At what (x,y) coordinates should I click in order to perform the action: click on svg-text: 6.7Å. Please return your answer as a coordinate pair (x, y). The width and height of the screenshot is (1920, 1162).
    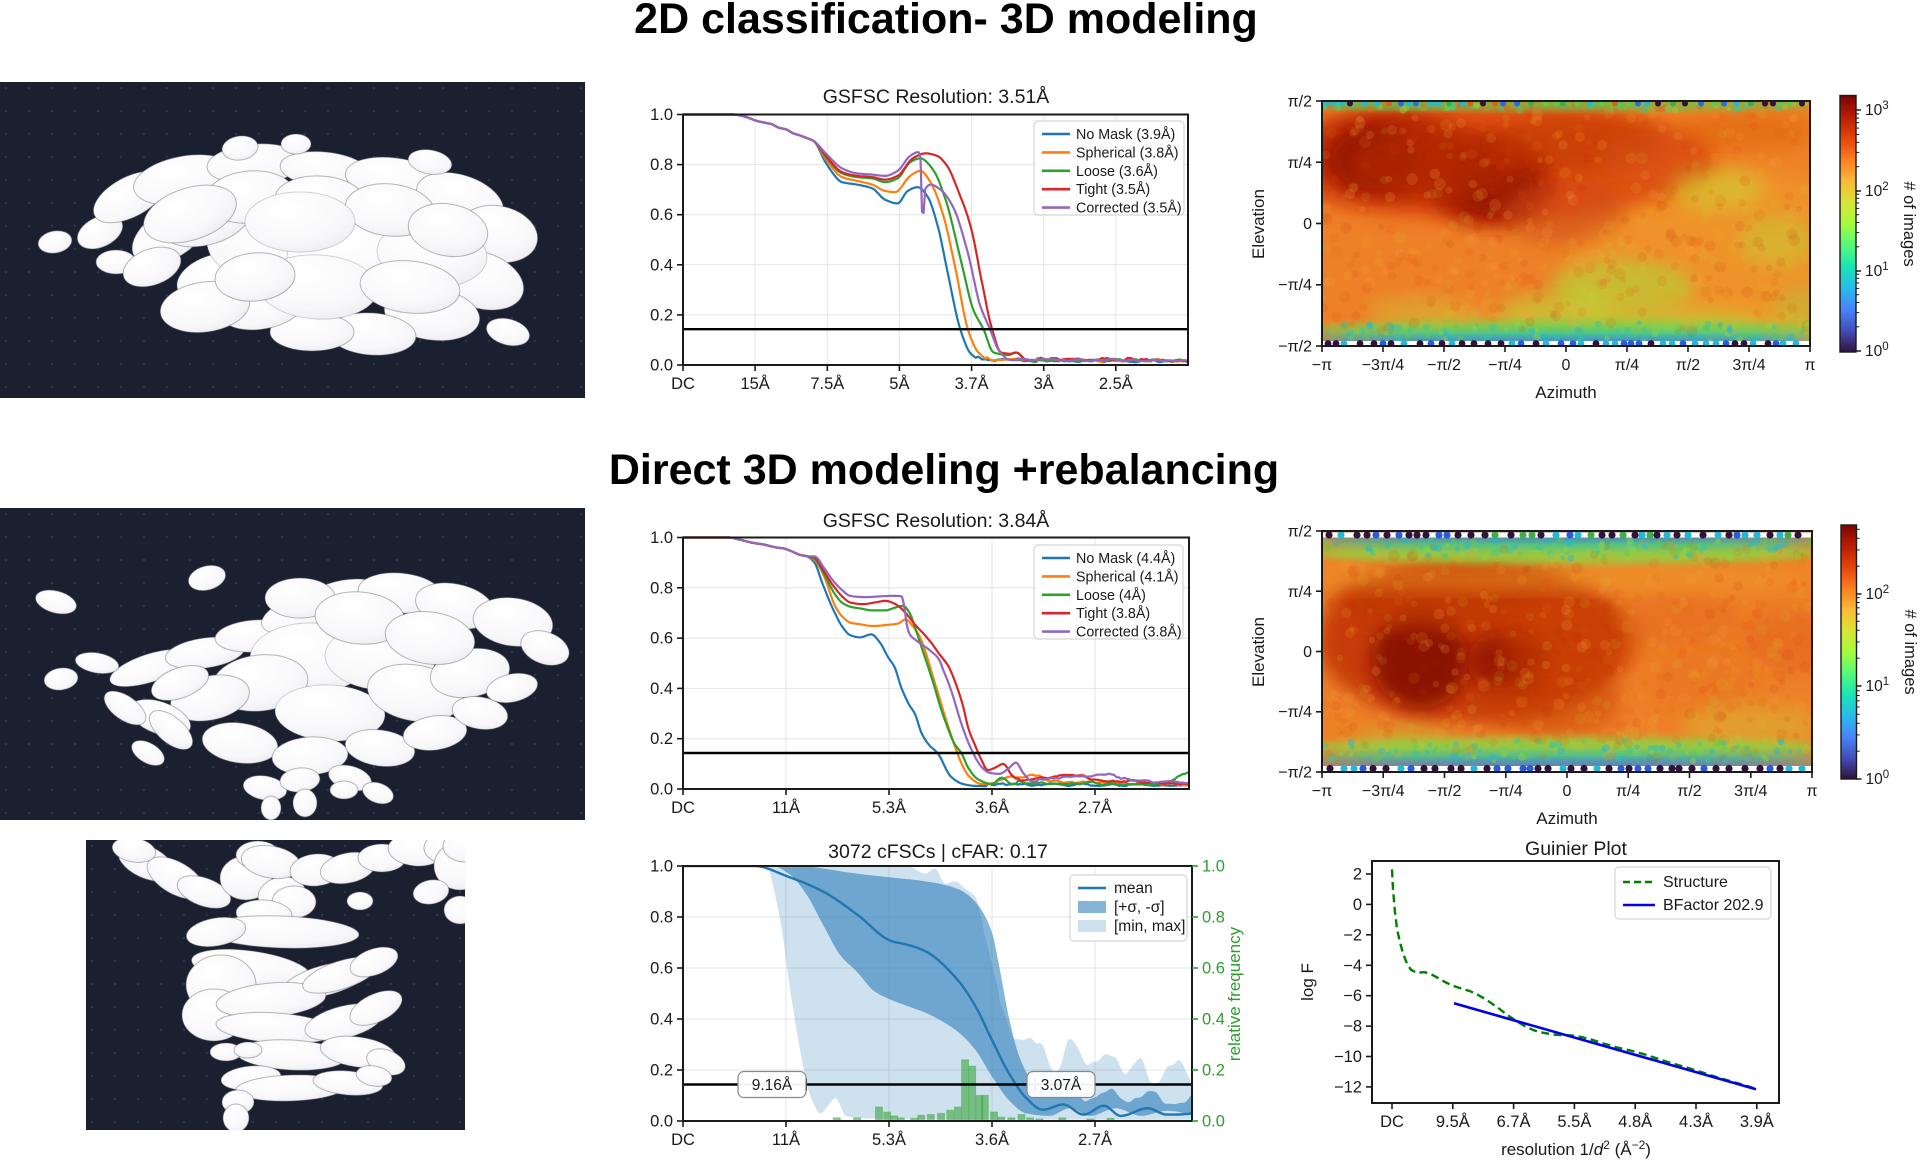
    Looking at the image, I should click on (1514, 1121).